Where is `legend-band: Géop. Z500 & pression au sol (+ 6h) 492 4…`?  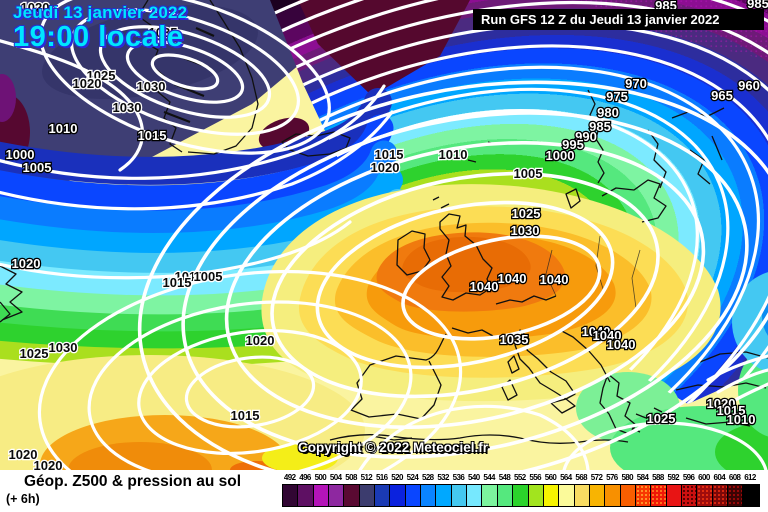
legend-band: Géop. Z500 & pression au sol (+ 6h) 492 4… is located at coordinates (384, 491).